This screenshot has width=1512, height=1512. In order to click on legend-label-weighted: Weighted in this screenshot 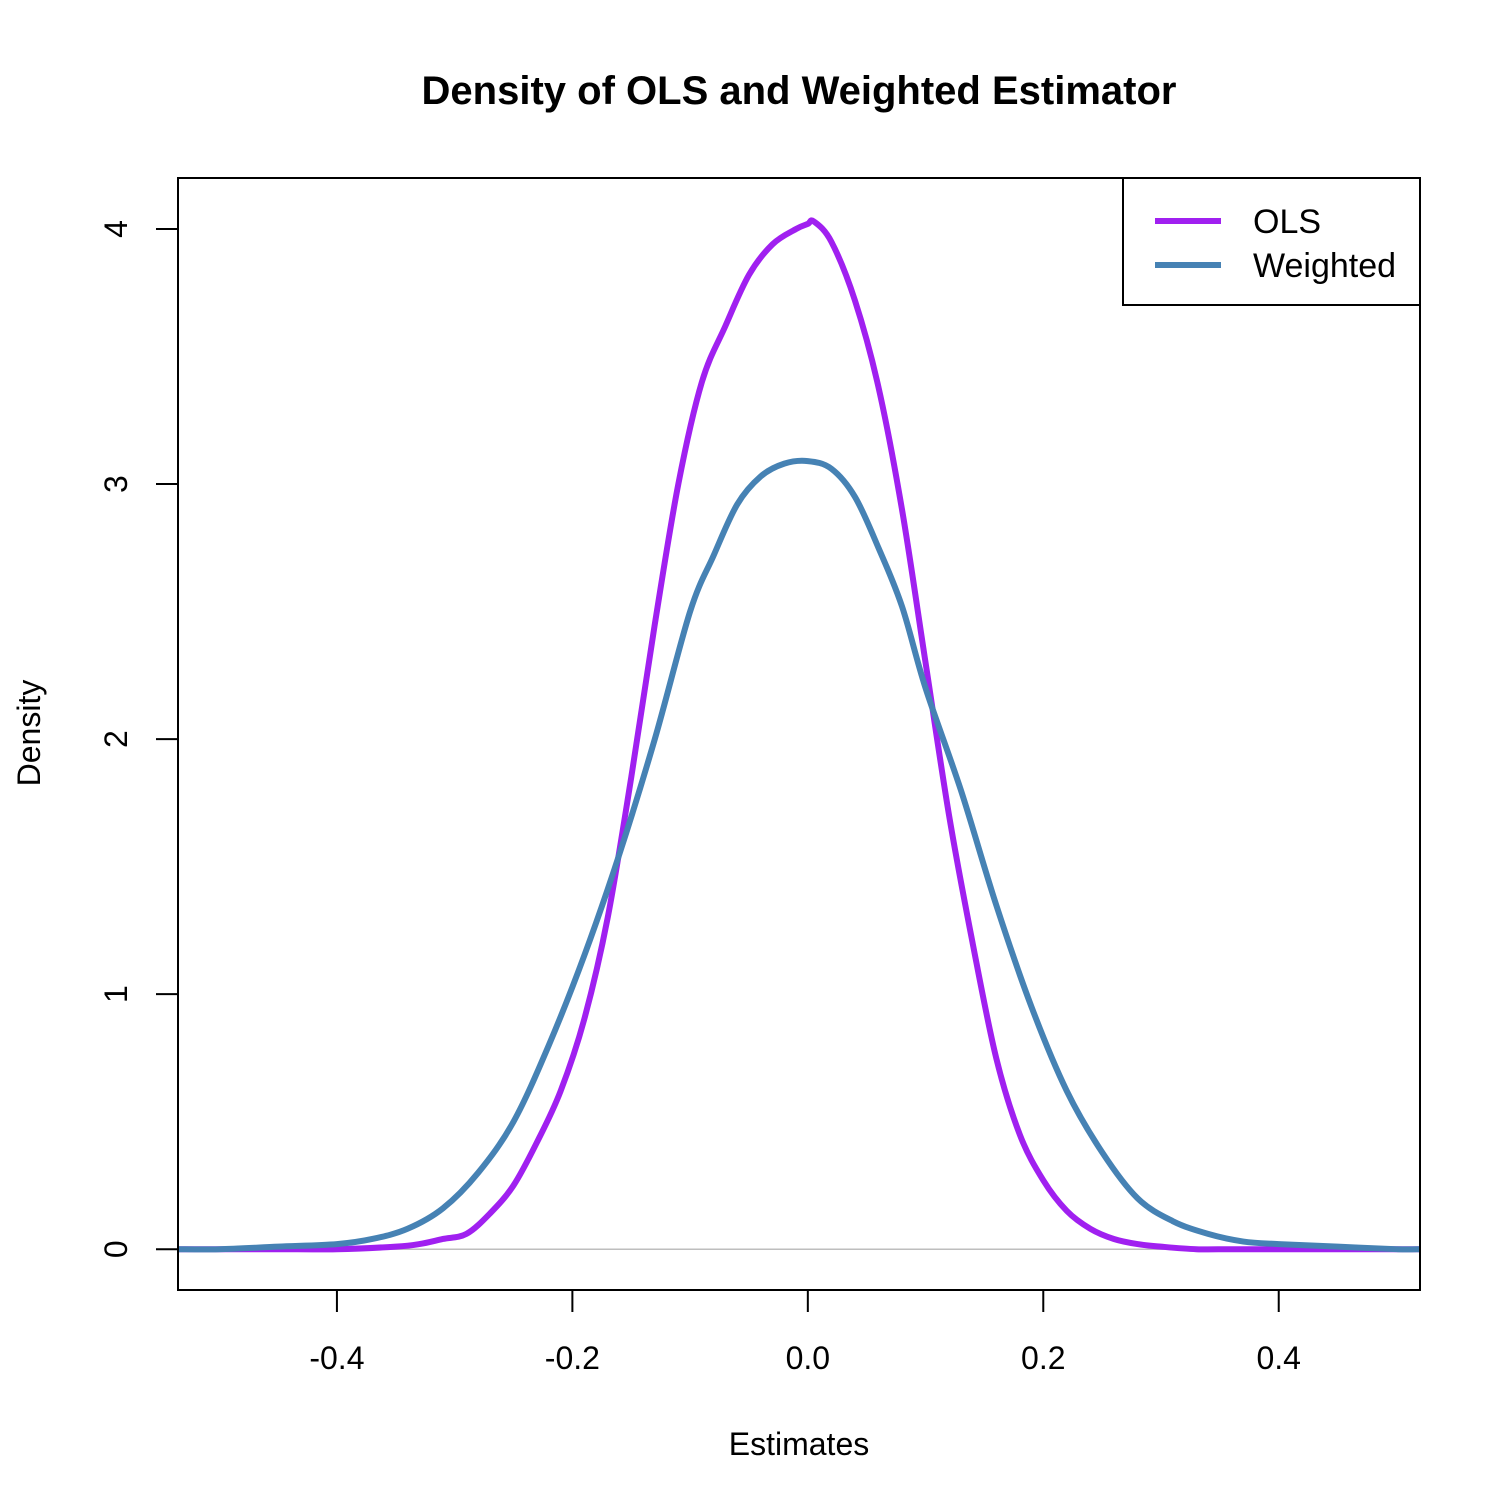, I will do `click(1324, 266)`.